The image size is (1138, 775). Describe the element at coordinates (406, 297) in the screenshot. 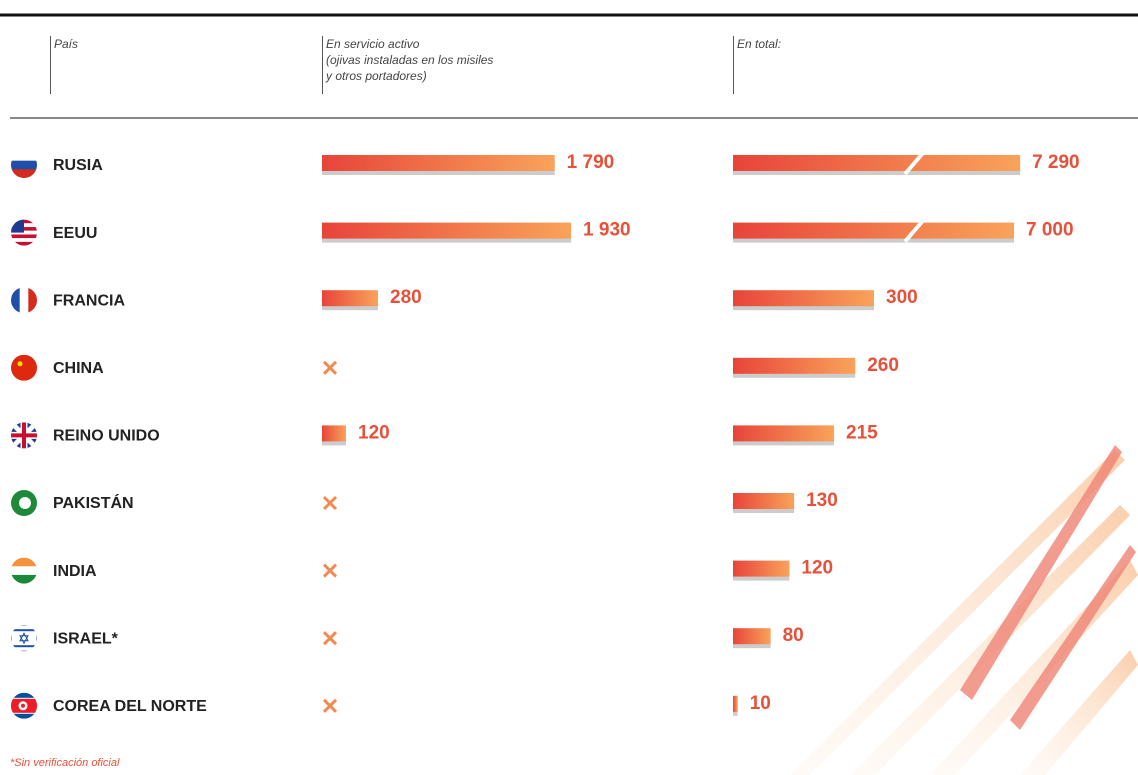

I see `value-label: 280` at that location.